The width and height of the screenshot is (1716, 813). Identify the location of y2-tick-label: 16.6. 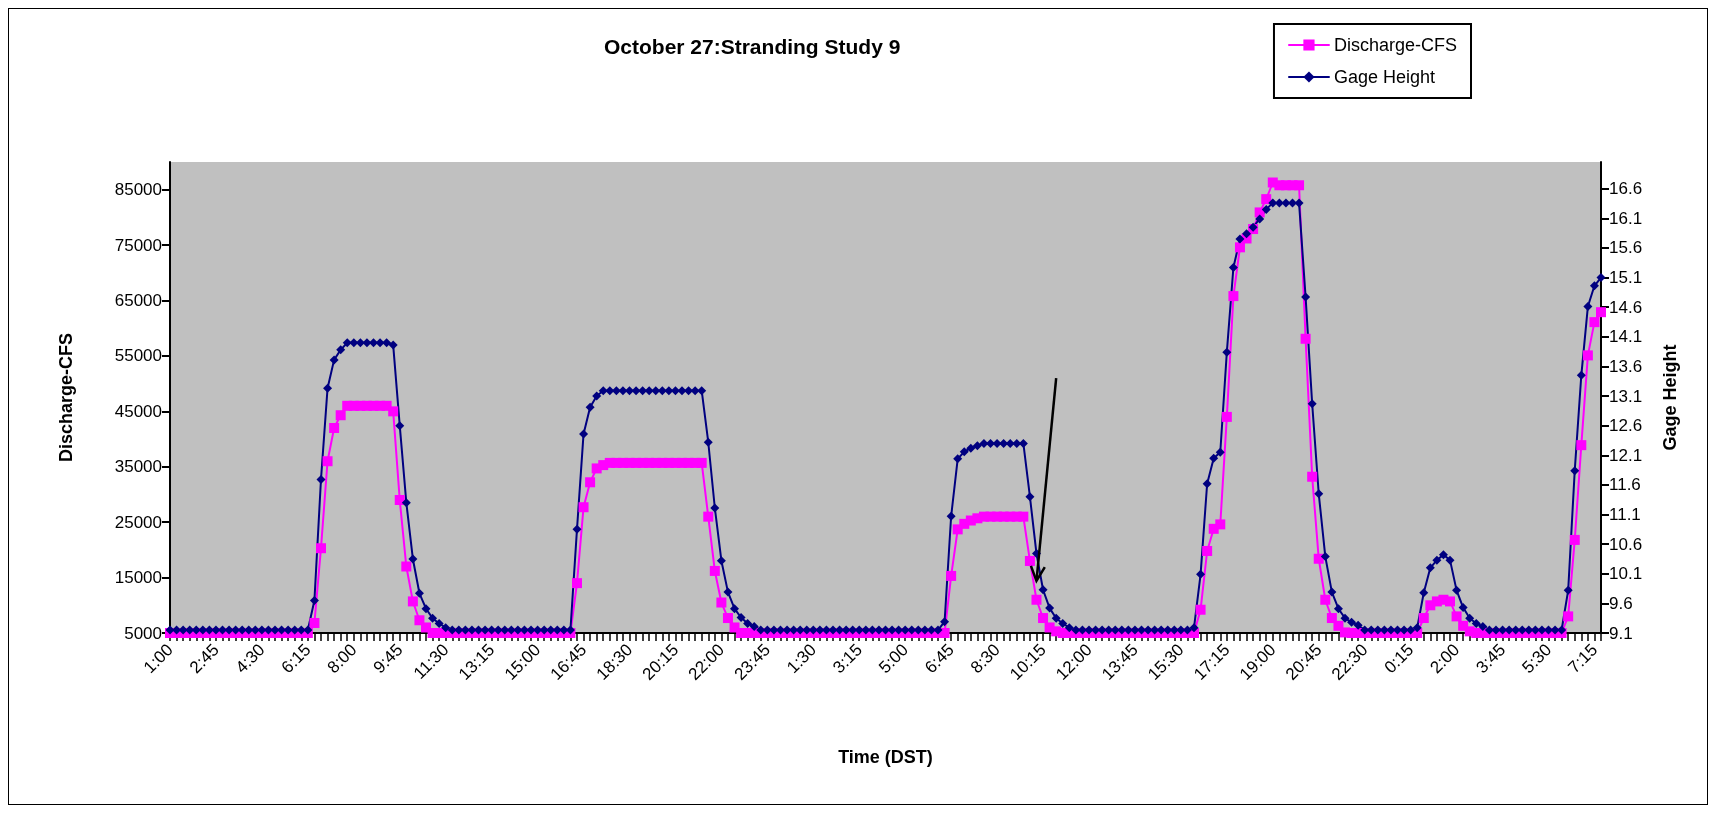
(1626, 189).